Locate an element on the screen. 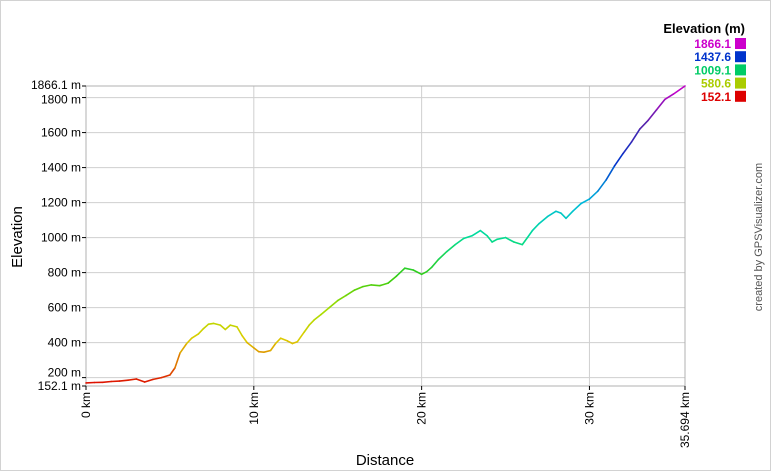 The height and width of the screenshot is (475, 773). y-tick-label: 200 m is located at coordinates (64, 373).